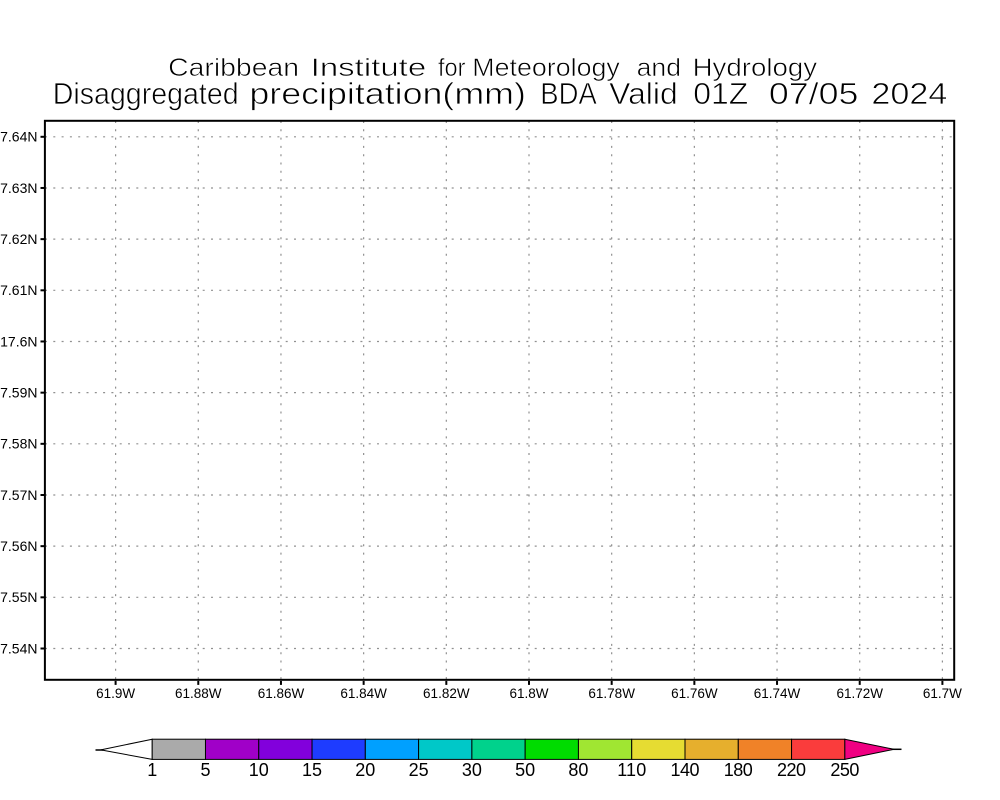 Image resolution: width=1000 pixels, height=800 pixels. I want to click on svg-text: BDA, so click(568, 93).